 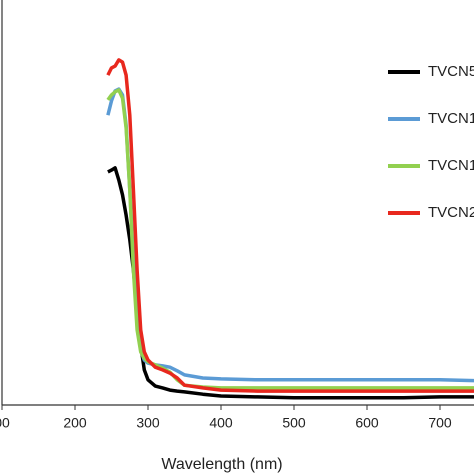 I want to click on x-tick-label: 00, so click(x=5, y=423).